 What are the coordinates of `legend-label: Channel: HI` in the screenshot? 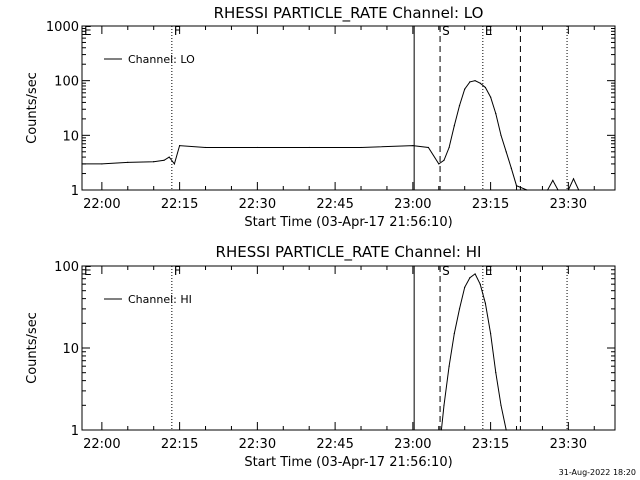 It's located at (160, 299).